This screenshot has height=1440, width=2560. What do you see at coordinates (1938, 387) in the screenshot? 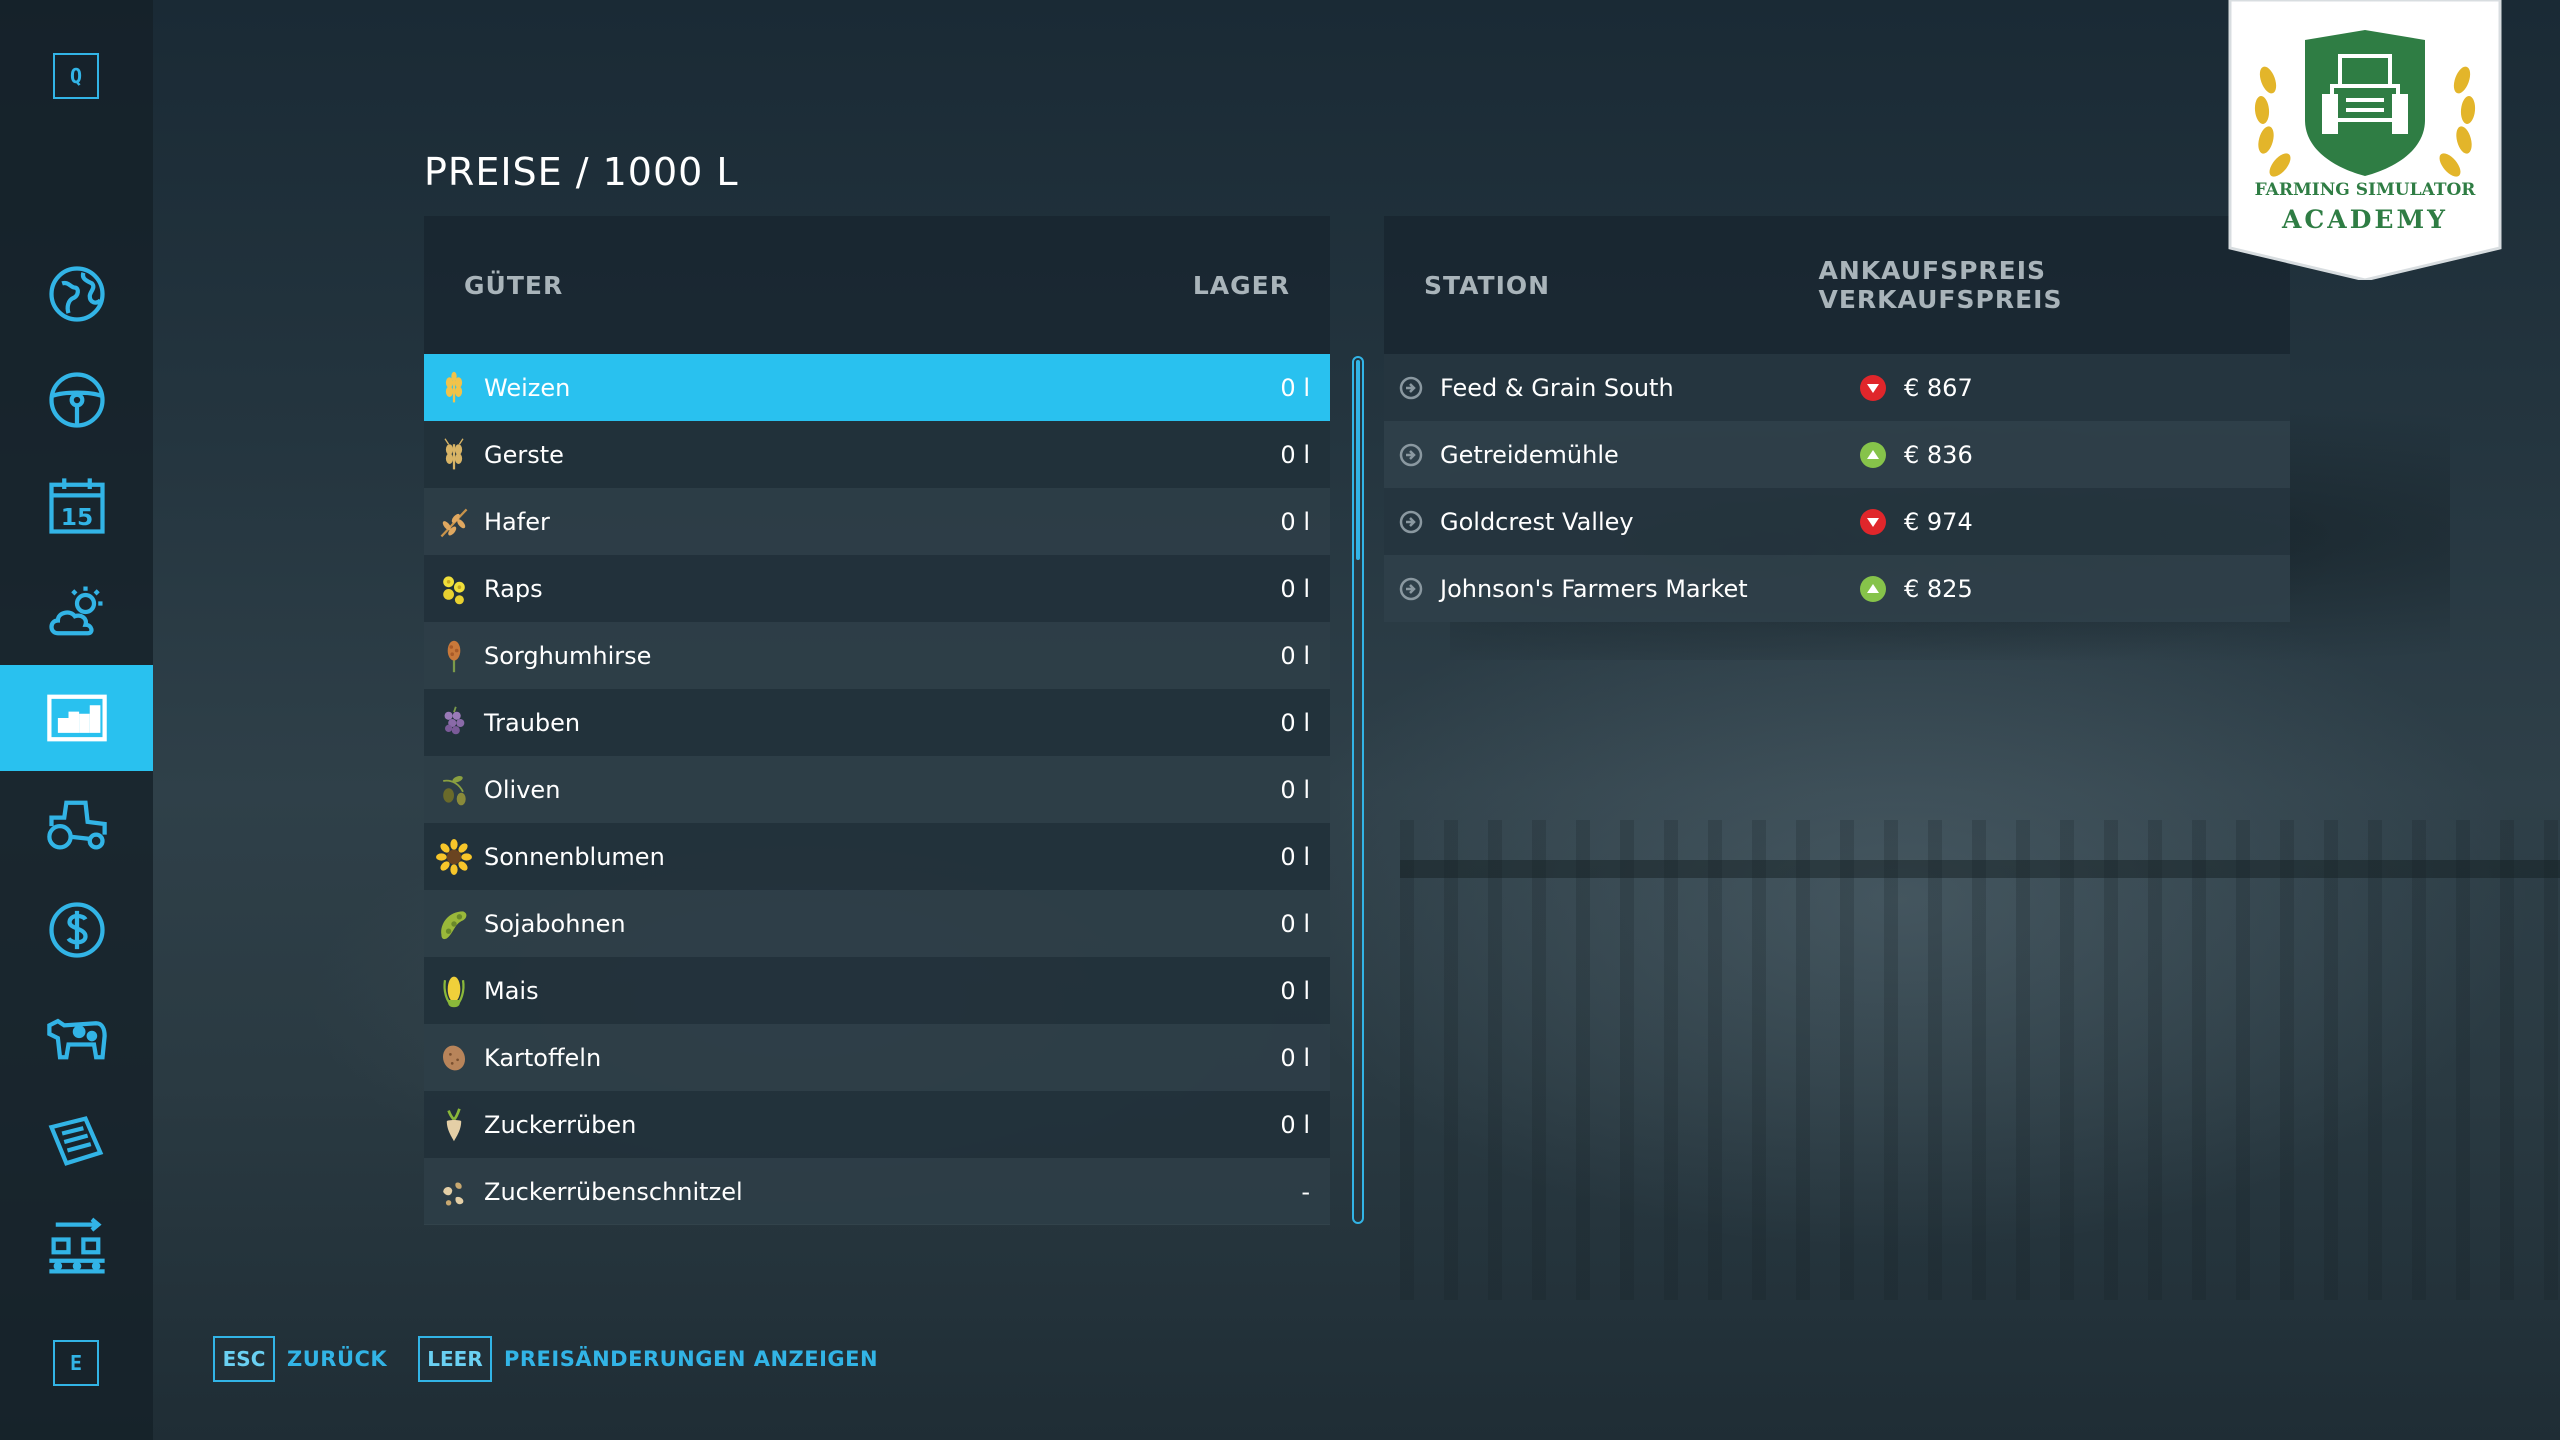
I see `station-price: € 867` at bounding box center [1938, 387].